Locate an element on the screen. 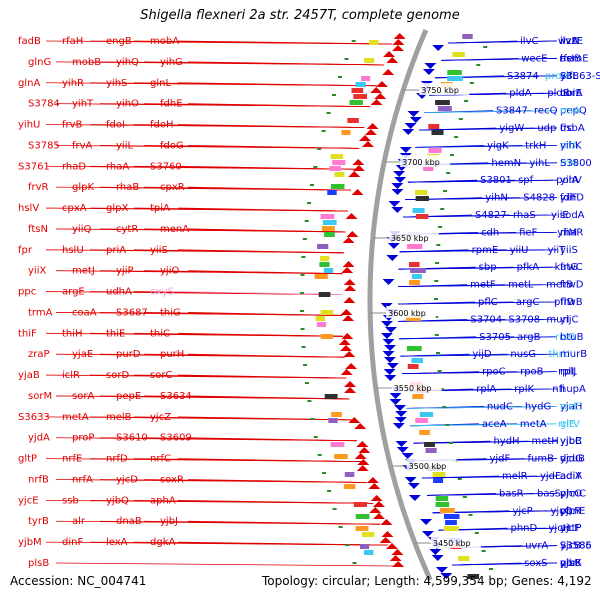 This screenshot has width=600, height=600. gene-label: yjcE is located at coordinates (28, 500).